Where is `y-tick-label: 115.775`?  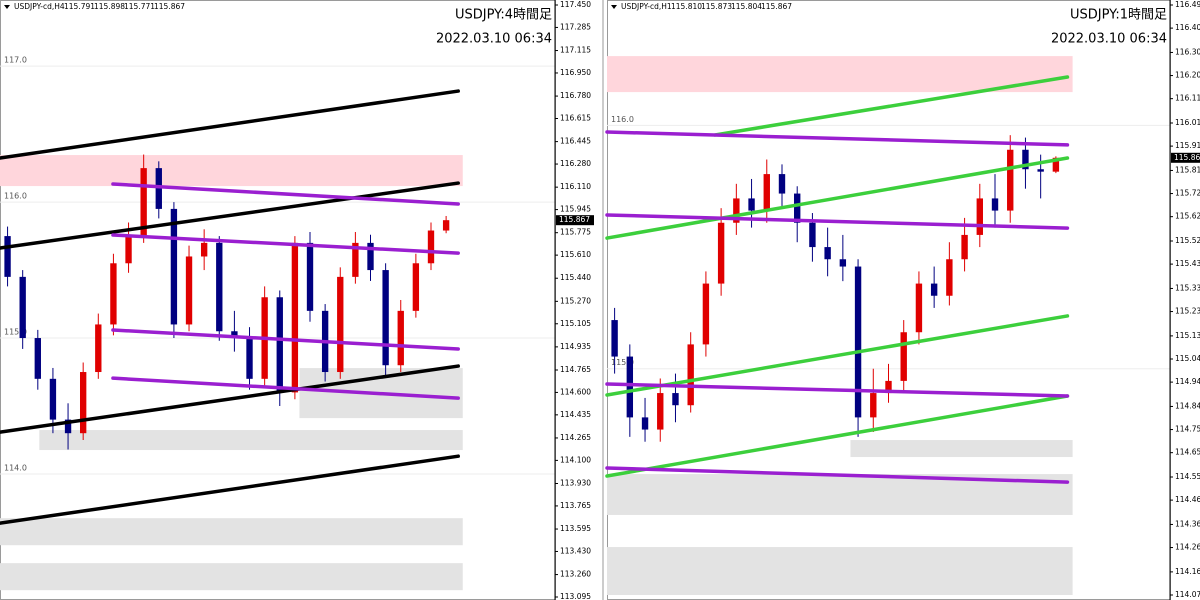
y-tick-label: 115.775 is located at coordinates (575, 232).